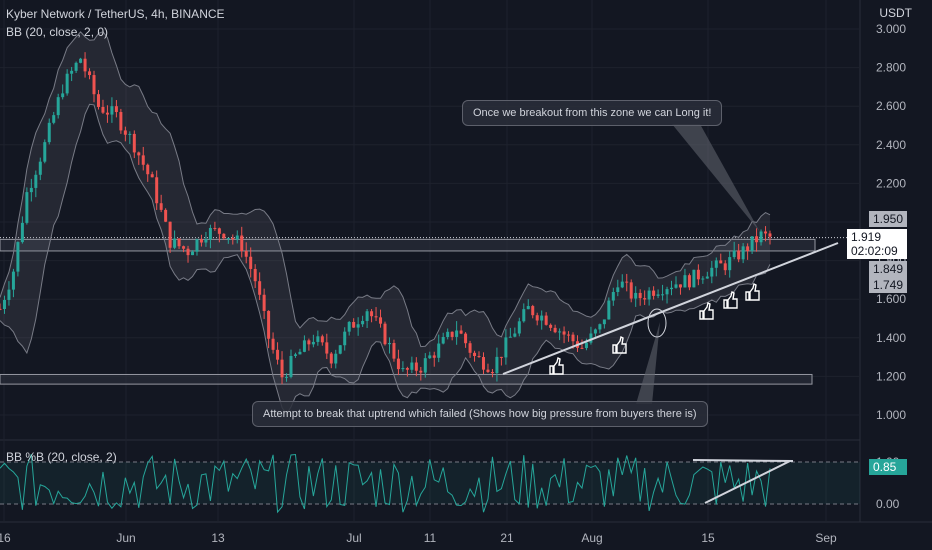 Image resolution: width=932 pixels, height=550 pixels. What do you see at coordinates (891, 106) in the screenshot?
I see `y-tick-label: 2.600` at bounding box center [891, 106].